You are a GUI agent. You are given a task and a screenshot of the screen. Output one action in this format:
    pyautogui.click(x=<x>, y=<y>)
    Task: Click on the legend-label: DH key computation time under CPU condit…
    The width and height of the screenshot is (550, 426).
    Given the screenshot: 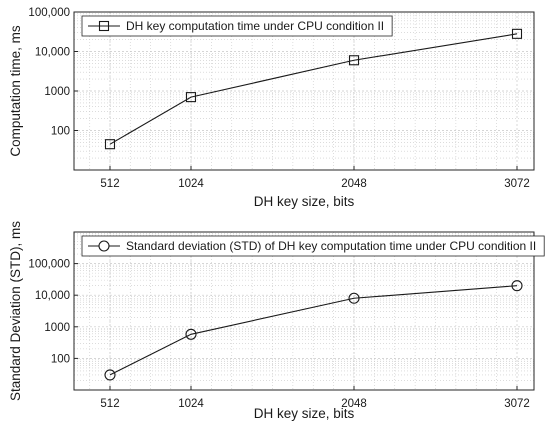 What is the action you would take?
    pyautogui.click(x=255, y=26)
    